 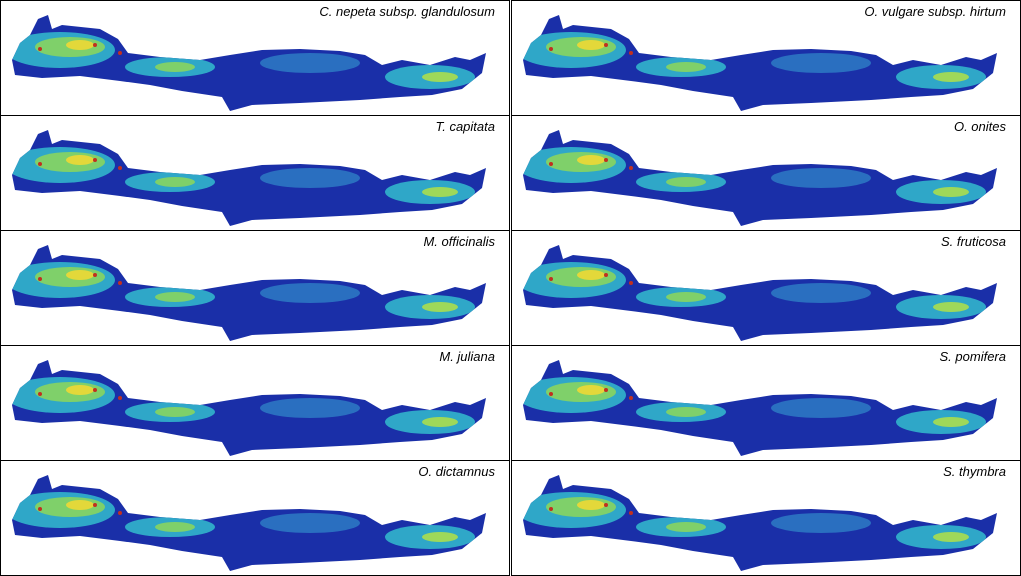 I want to click on species-label: T. capitata, so click(x=465, y=126).